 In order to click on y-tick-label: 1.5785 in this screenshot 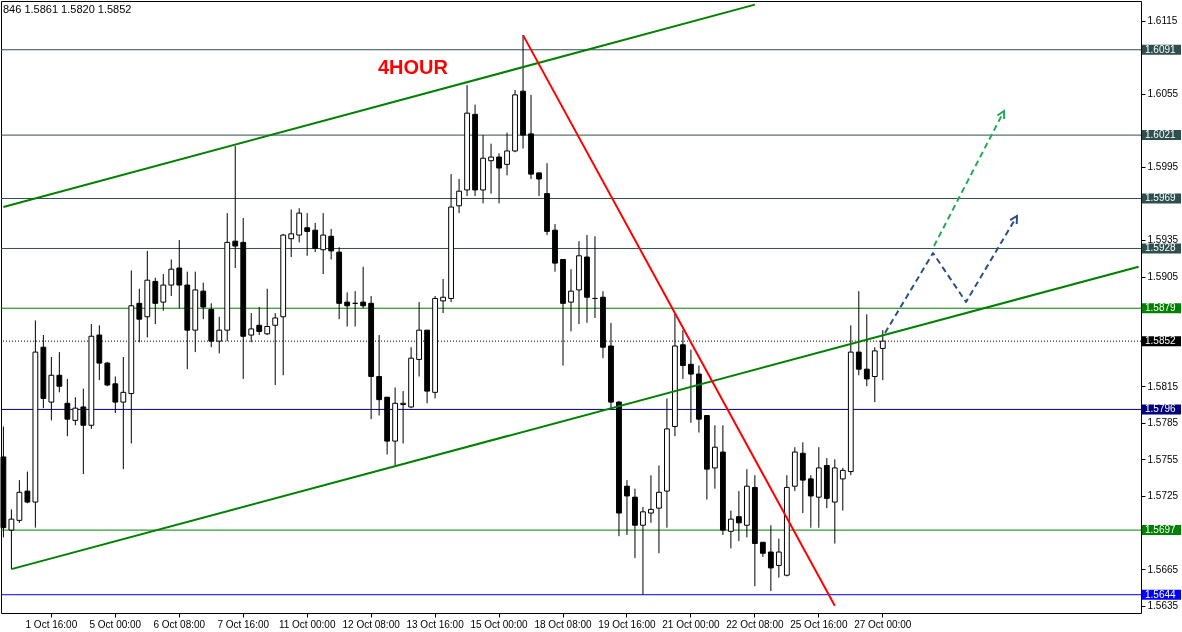, I will do `click(1163, 423)`.